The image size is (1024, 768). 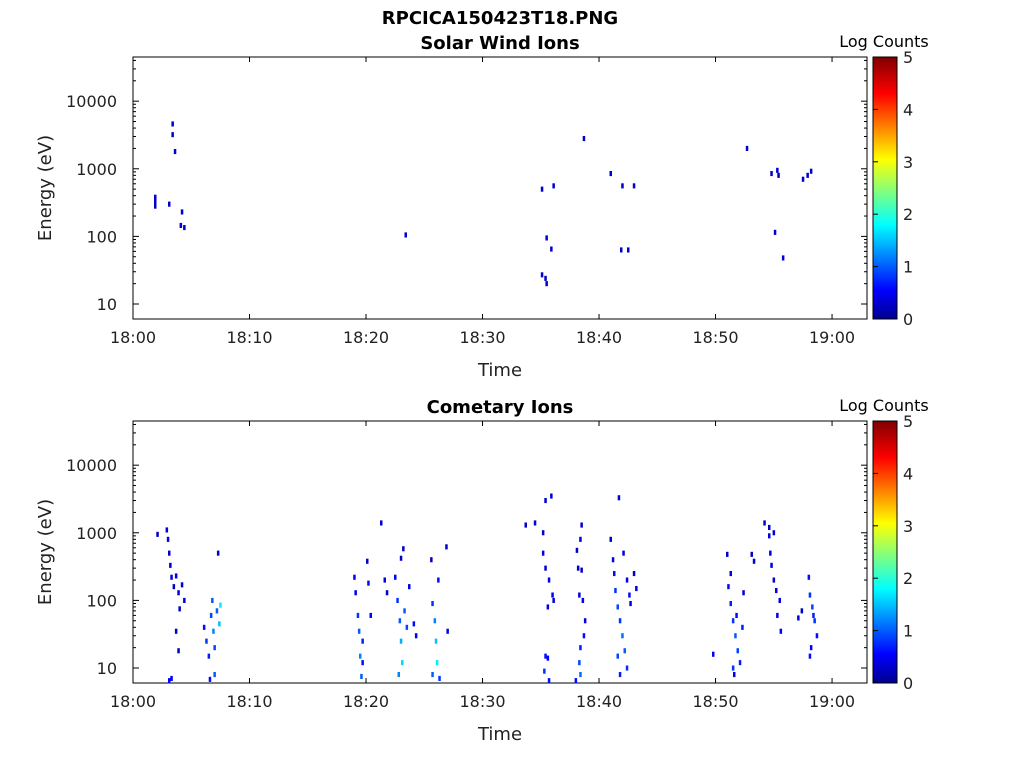 What do you see at coordinates (885, 188) in the screenshot?
I see `colorbar` at bounding box center [885, 188].